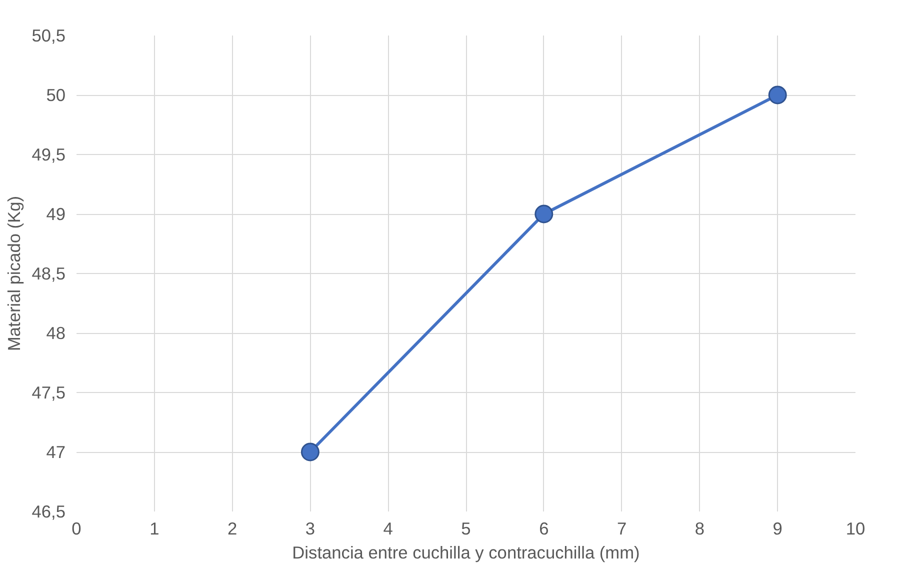 This screenshot has height=579, width=901. Describe the element at coordinates (56, 452) in the screenshot. I see `y-tick-label: 47` at that location.